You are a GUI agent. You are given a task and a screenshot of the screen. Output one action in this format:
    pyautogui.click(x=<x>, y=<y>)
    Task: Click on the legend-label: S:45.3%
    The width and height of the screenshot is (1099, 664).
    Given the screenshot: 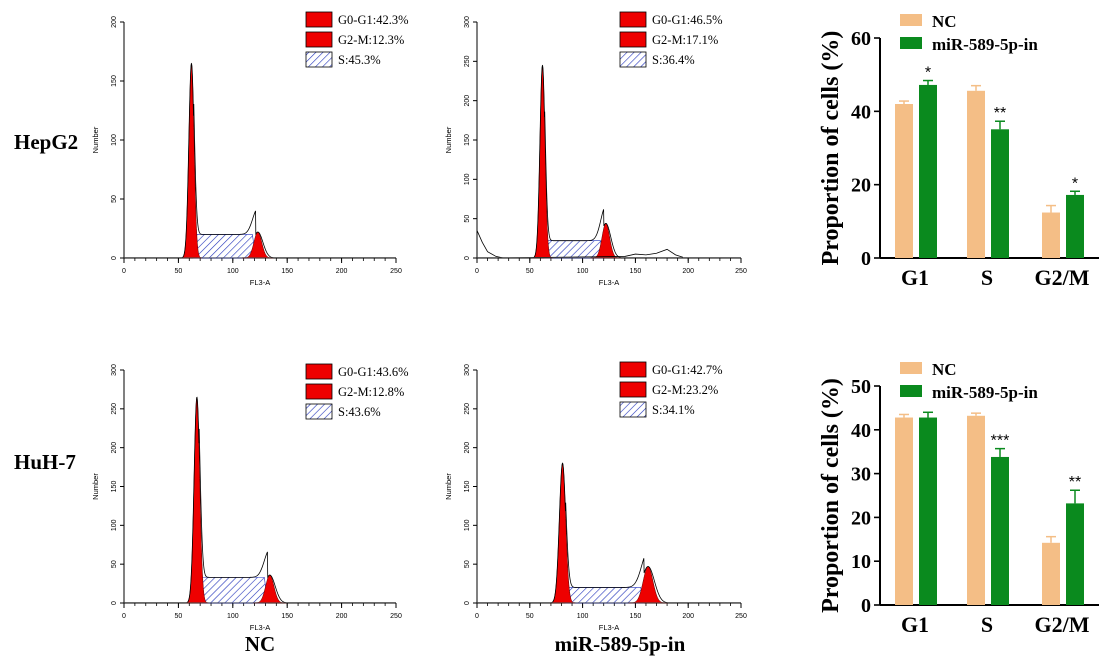 What is the action you would take?
    pyautogui.click(x=359, y=60)
    